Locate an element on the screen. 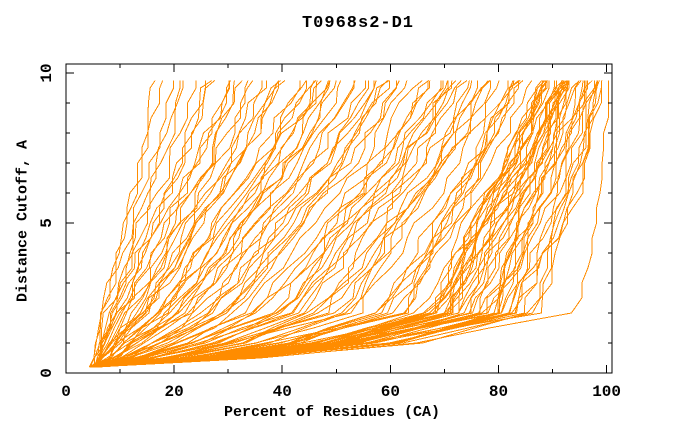 The image size is (680, 440). x-tick-label-60: 60 is located at coordinates (390, 392).